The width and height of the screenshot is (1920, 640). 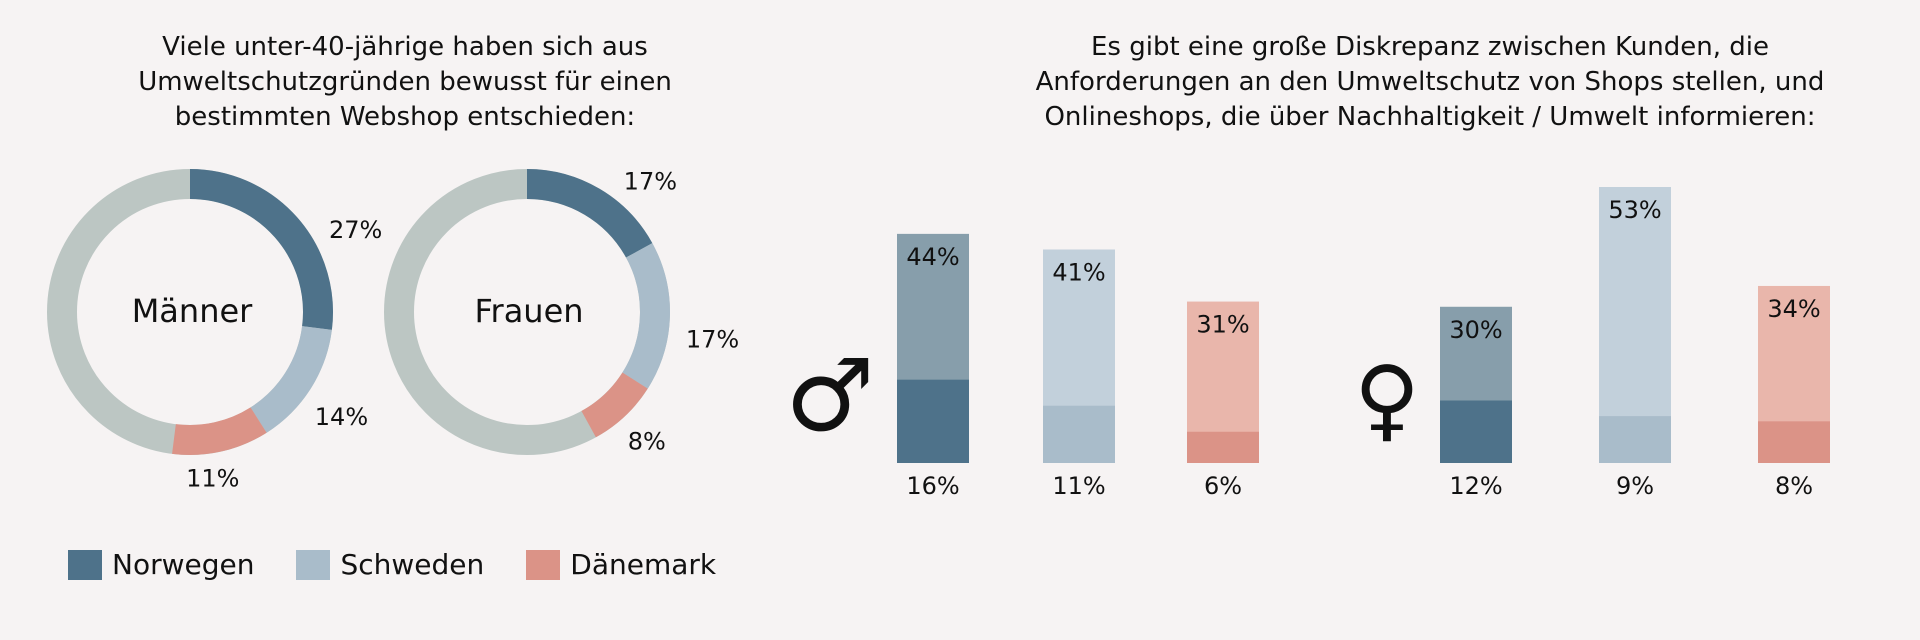 I want to click on donut-maenner-label-norwegen: 27%, so click(x=355, y=230).